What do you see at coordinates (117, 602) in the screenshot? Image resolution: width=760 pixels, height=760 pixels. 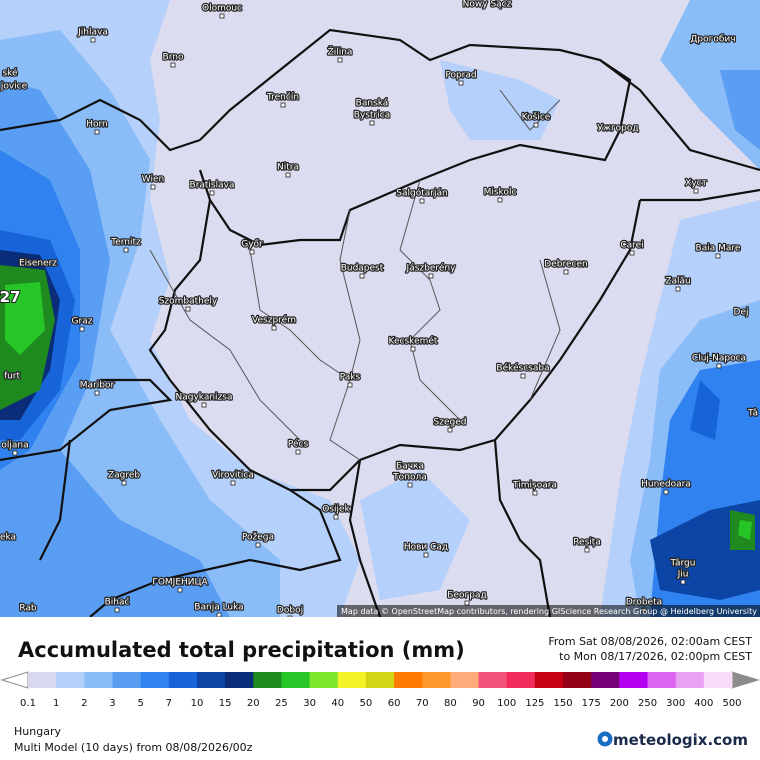 I see `city-label: Bihać` at bounding box center [117, 602].